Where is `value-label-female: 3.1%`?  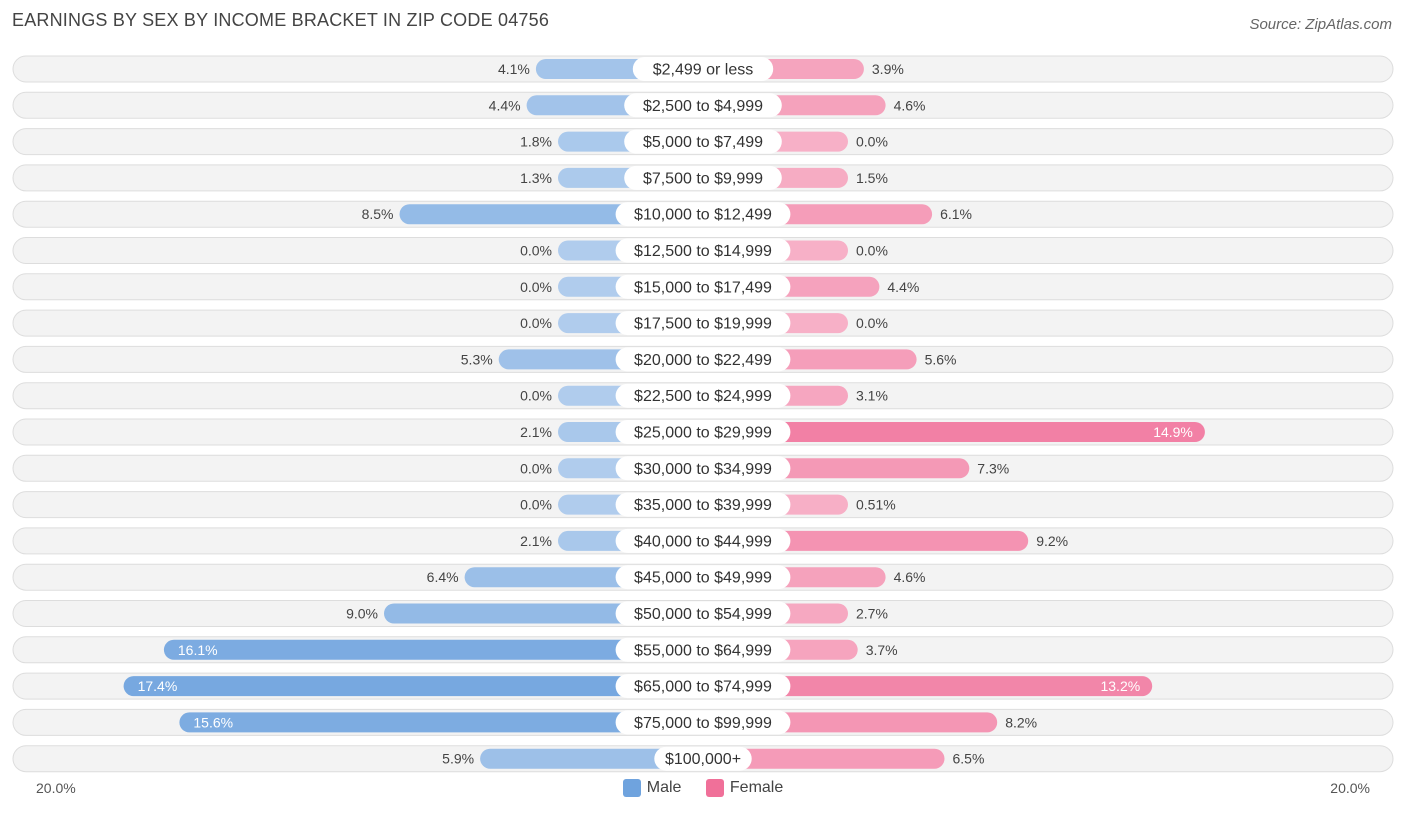 value-label-female: 3.1% is located at coordinates (872, 396).